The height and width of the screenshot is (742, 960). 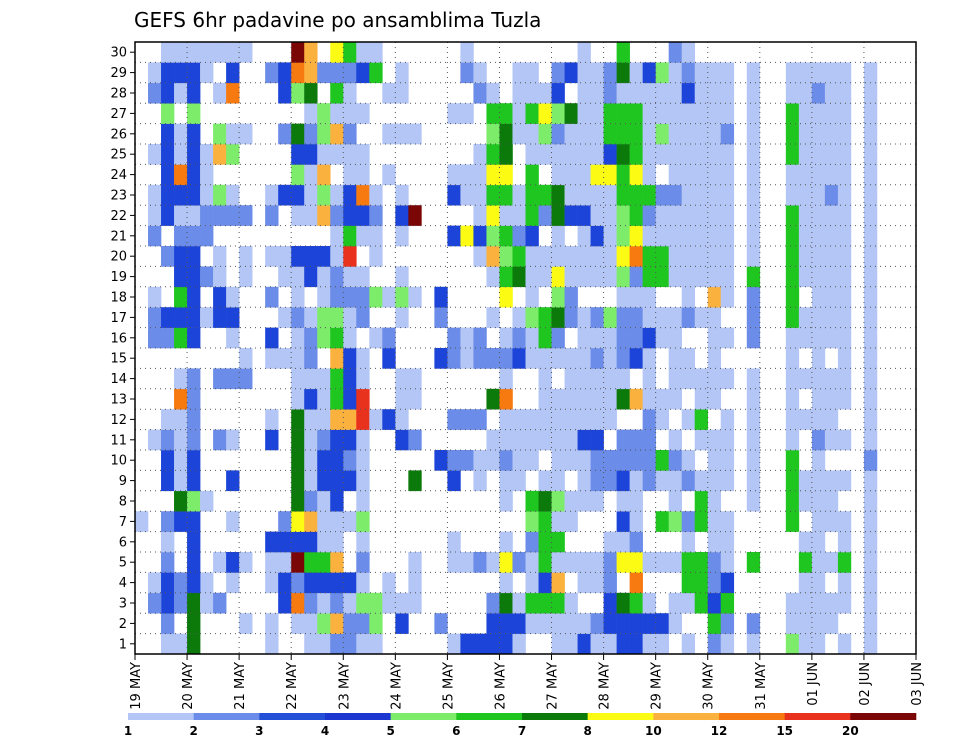 I want to click on colorbar-label: 20, so click(x=850, y=731).